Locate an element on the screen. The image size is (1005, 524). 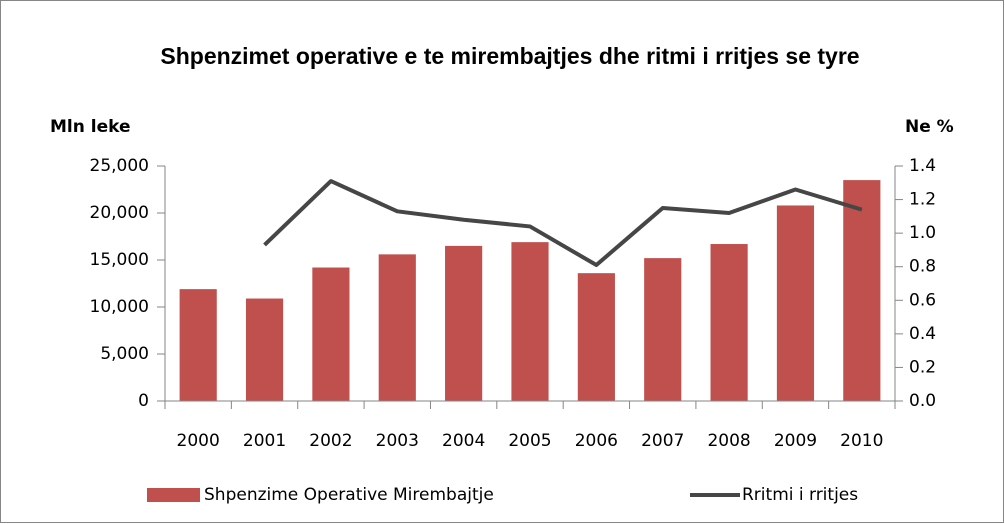
legend-label: Rritmi i rritjes is located at coordinates (800, 495).